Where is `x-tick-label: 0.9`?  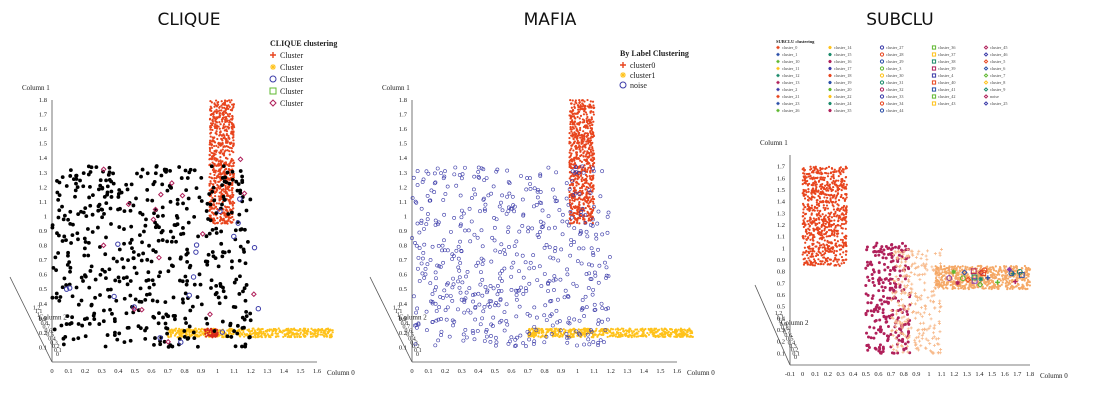 x-tick-label: 0.9 is located at coordinates (561, 371).